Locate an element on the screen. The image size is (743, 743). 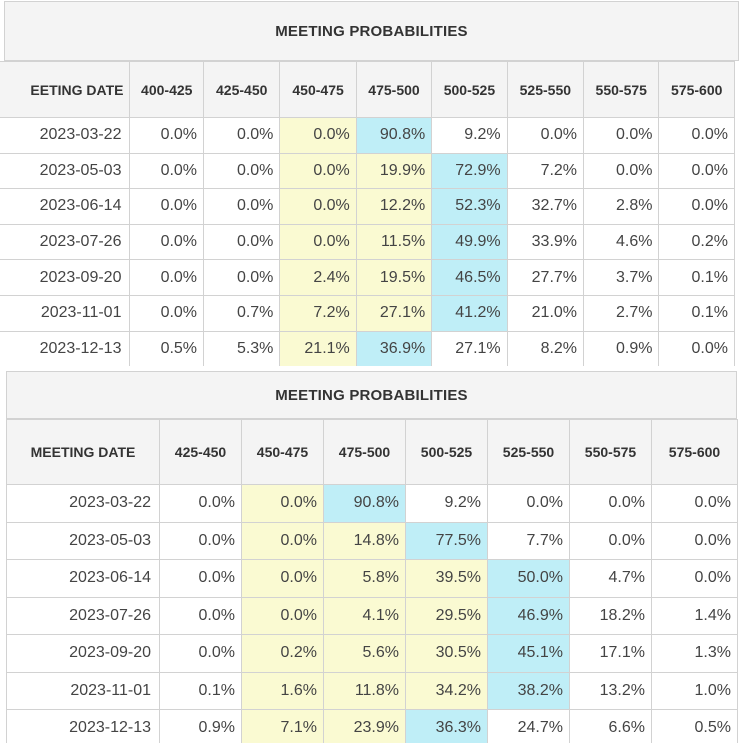
meeting-date-cell: 2023-07-26 is located at coordinates (83, 615).